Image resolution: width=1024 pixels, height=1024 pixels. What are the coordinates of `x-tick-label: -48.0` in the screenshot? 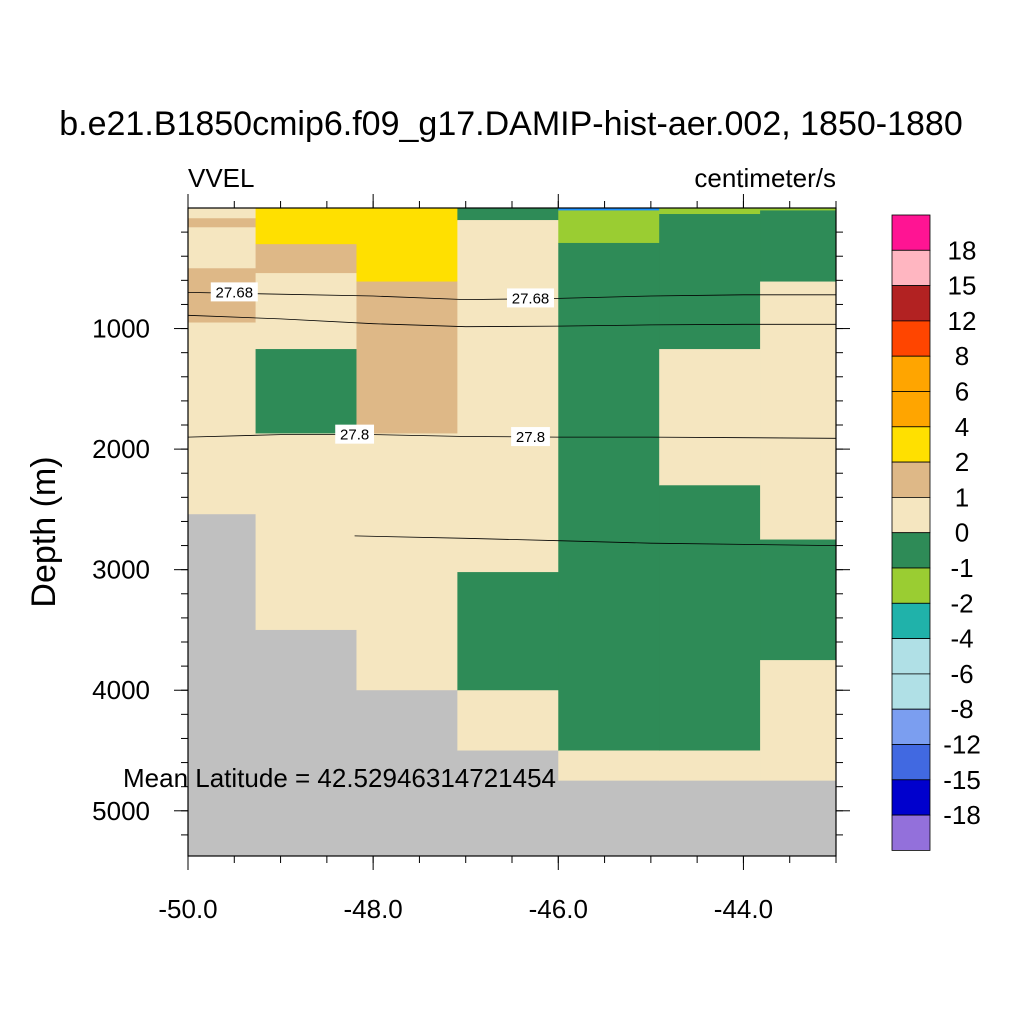 It's located at (373, 909).